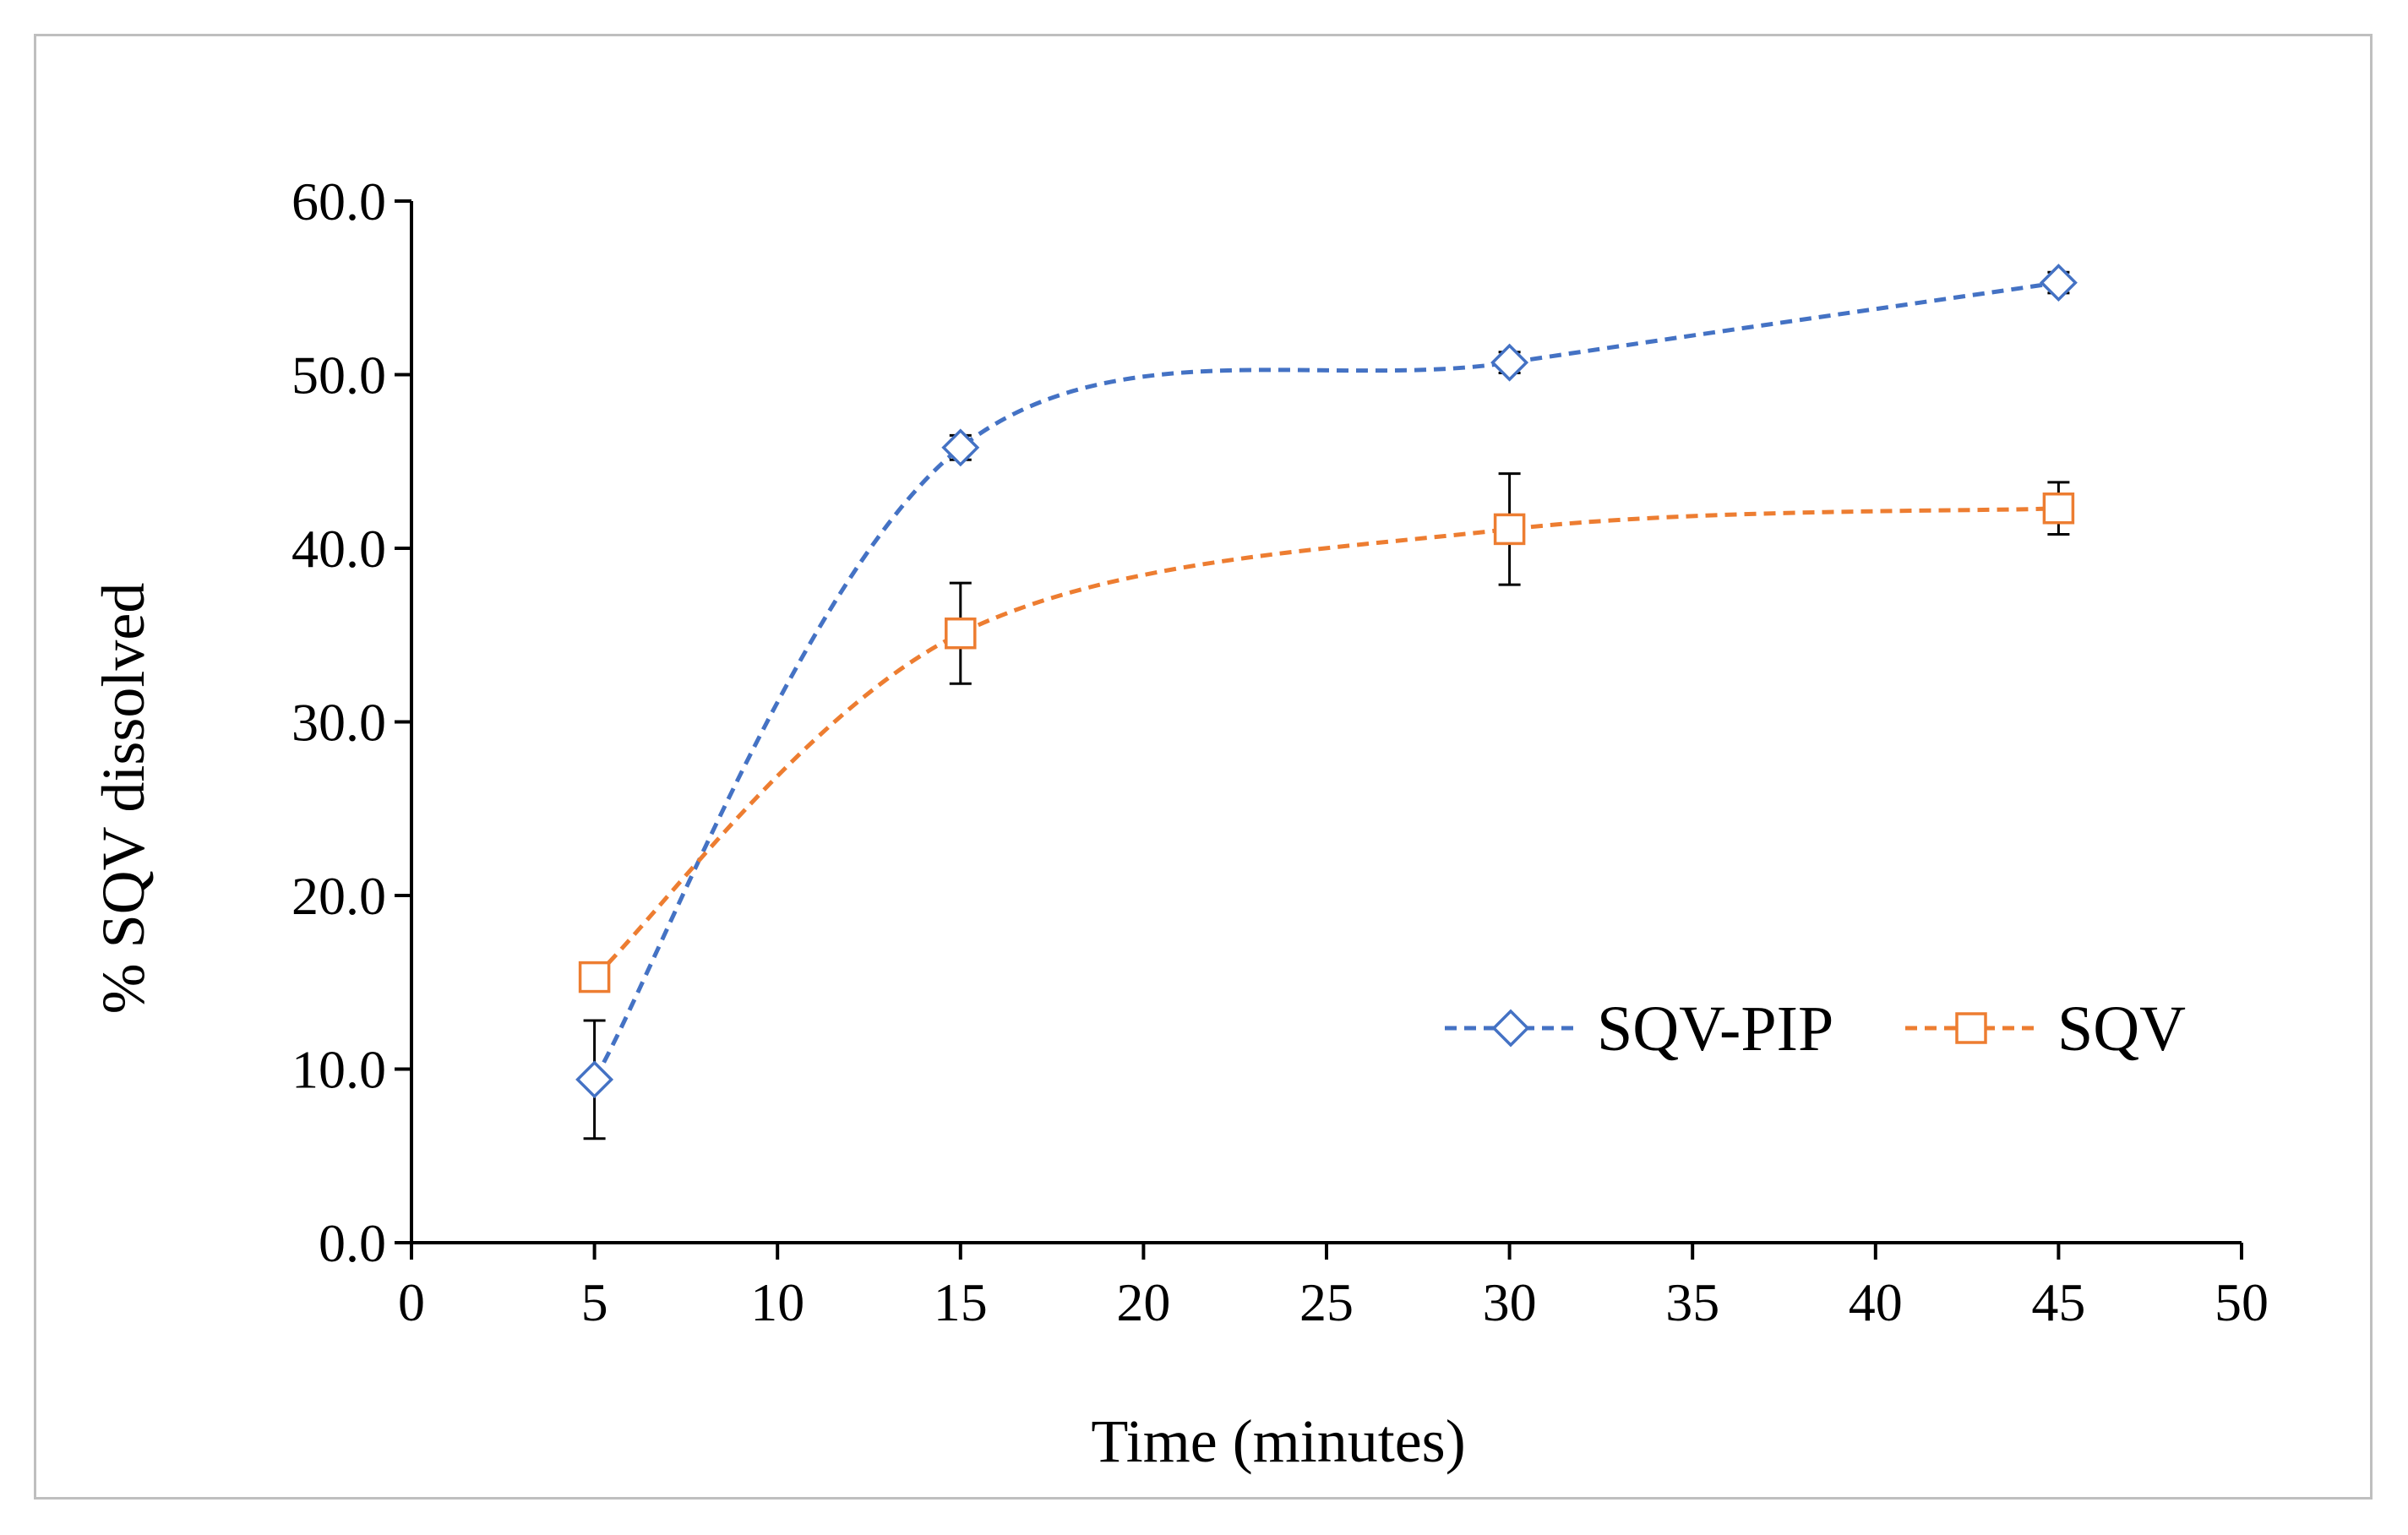  What do you see at coordinates (2045, 1028) in the screenshot?
I see `legend-item-sqv: SQV` at bounding box center [2045, 1028].